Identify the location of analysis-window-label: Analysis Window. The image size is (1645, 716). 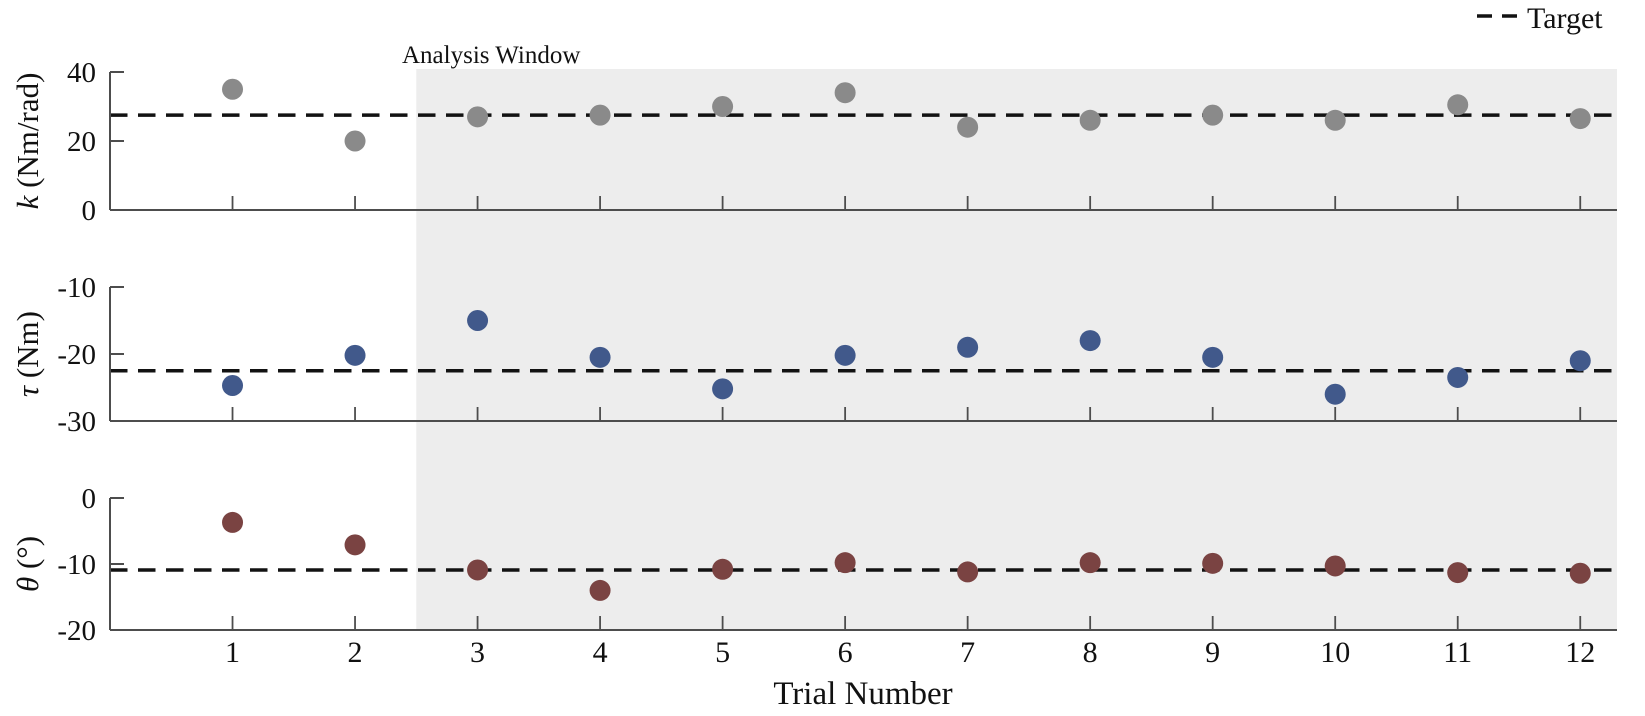
(491, 55).